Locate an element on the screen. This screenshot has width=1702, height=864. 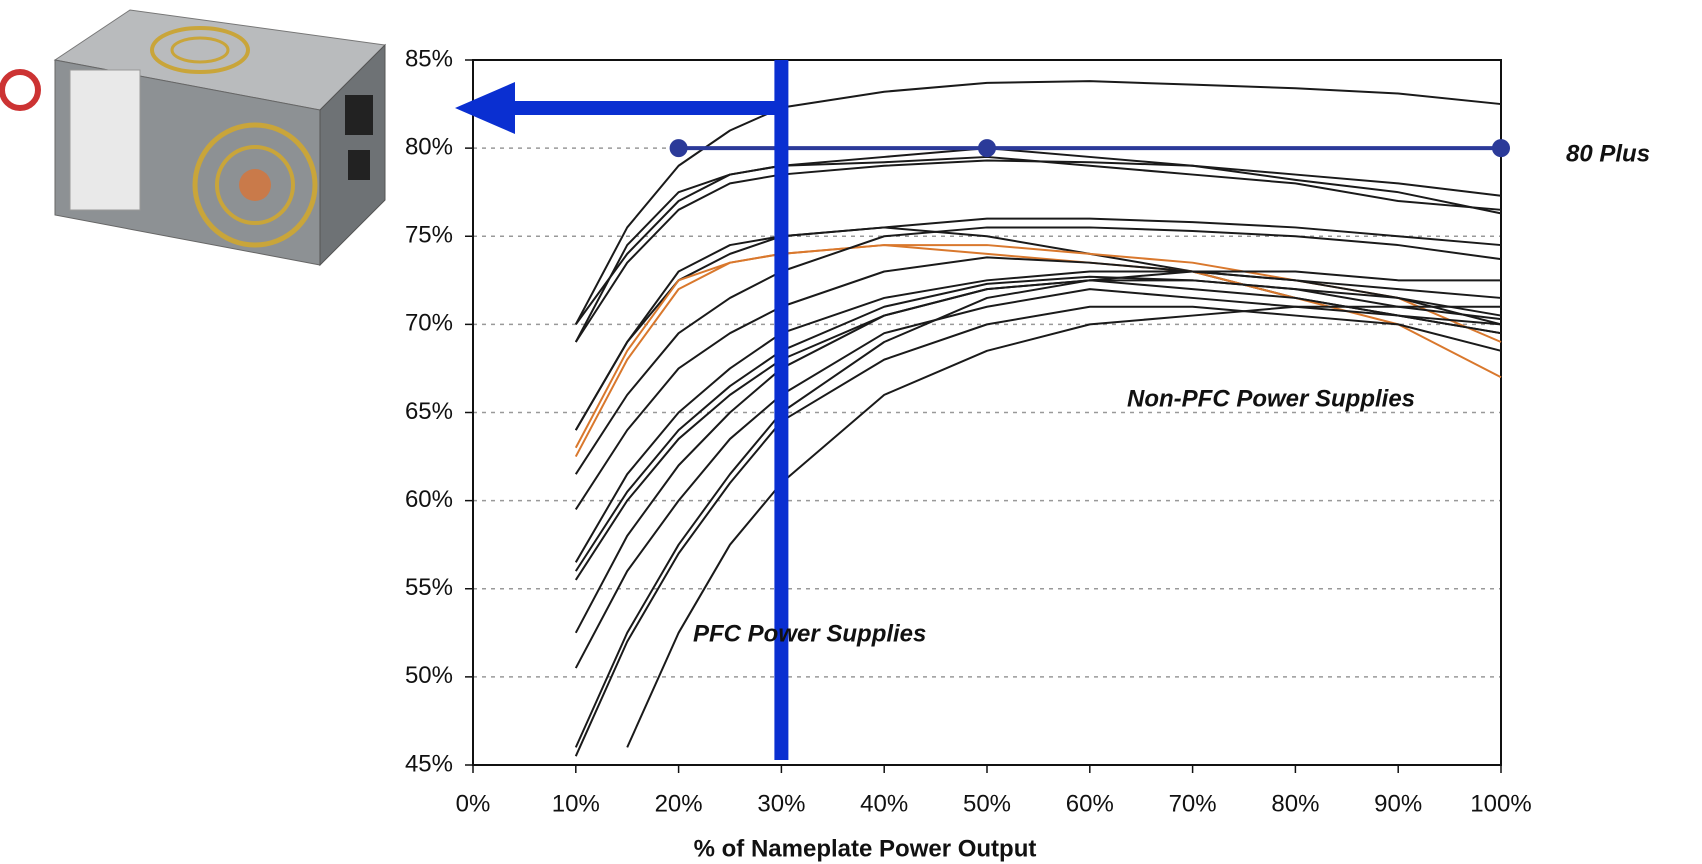
x-tick-label: 60% is located at coordinates (1090, 803).